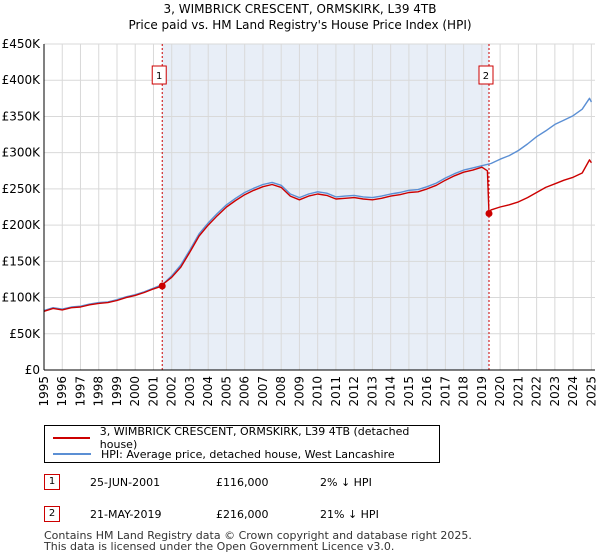  I want to click on x-tick-label: 2001, so click(153, 391).